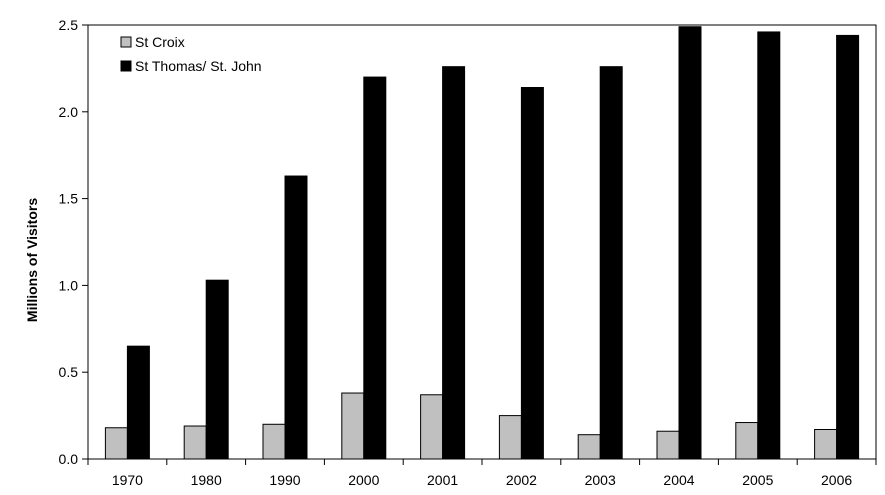 The width and height of the screenshot is (885, 495). I want to click on x-tick-label: 2002, so click(521, 480).